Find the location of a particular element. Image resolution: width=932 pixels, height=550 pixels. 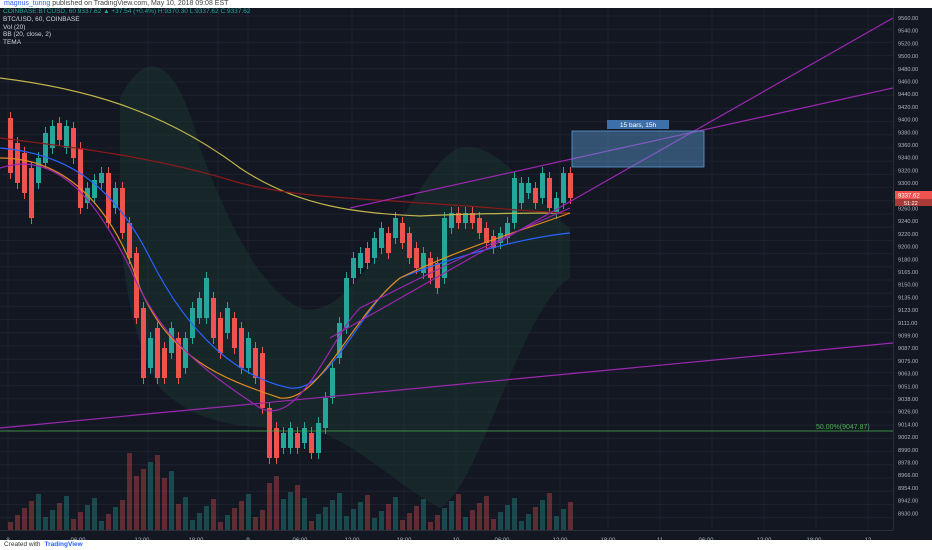

price-tick-label: 9500.00 is located at coordinates (908, 57).